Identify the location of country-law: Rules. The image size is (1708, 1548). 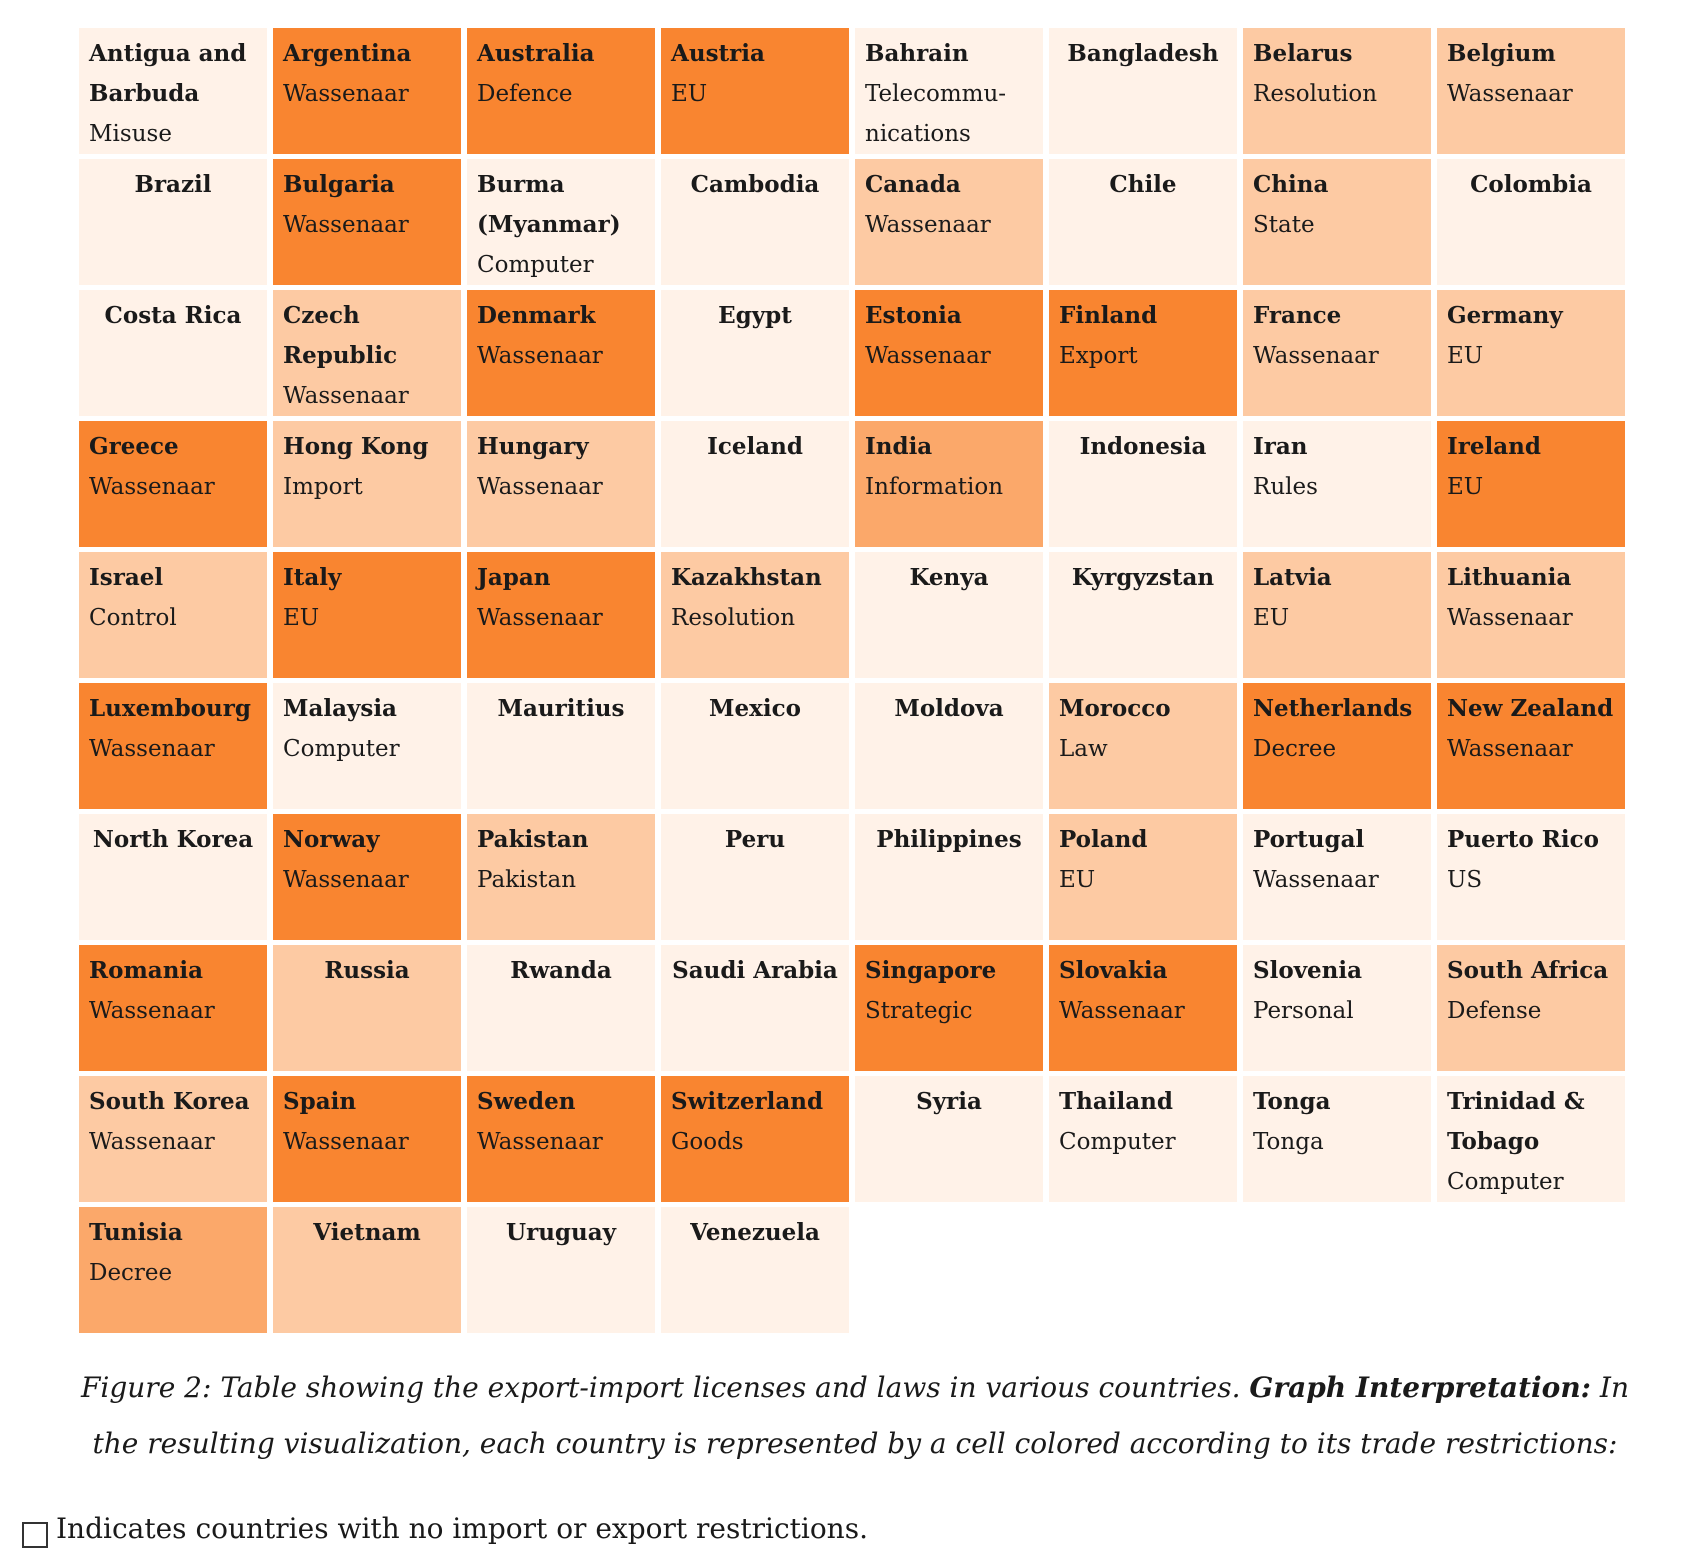
(1285, 487).